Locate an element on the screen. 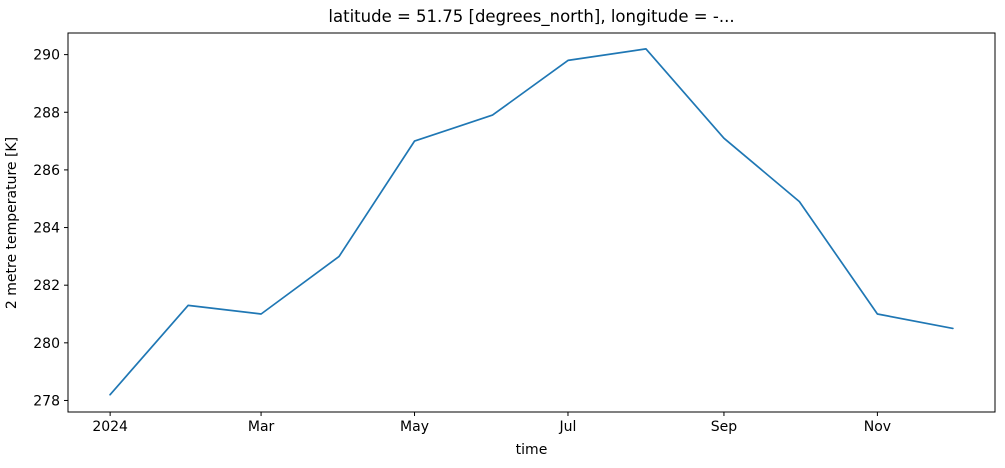  y-tick-label: 288 is located at coordinates (46, 113).